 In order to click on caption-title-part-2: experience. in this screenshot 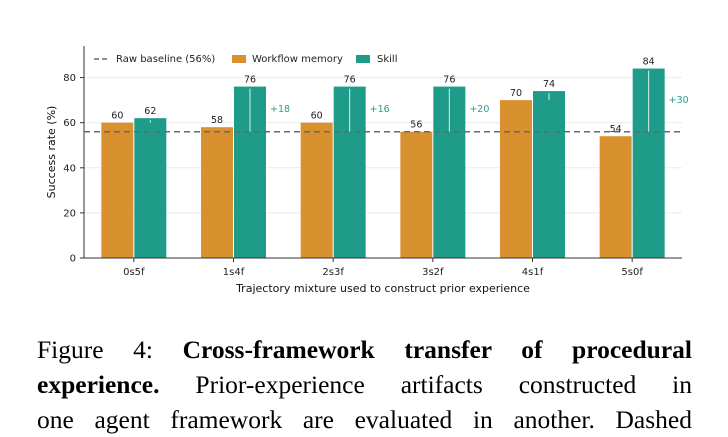, I will do `click(98, 384)`.